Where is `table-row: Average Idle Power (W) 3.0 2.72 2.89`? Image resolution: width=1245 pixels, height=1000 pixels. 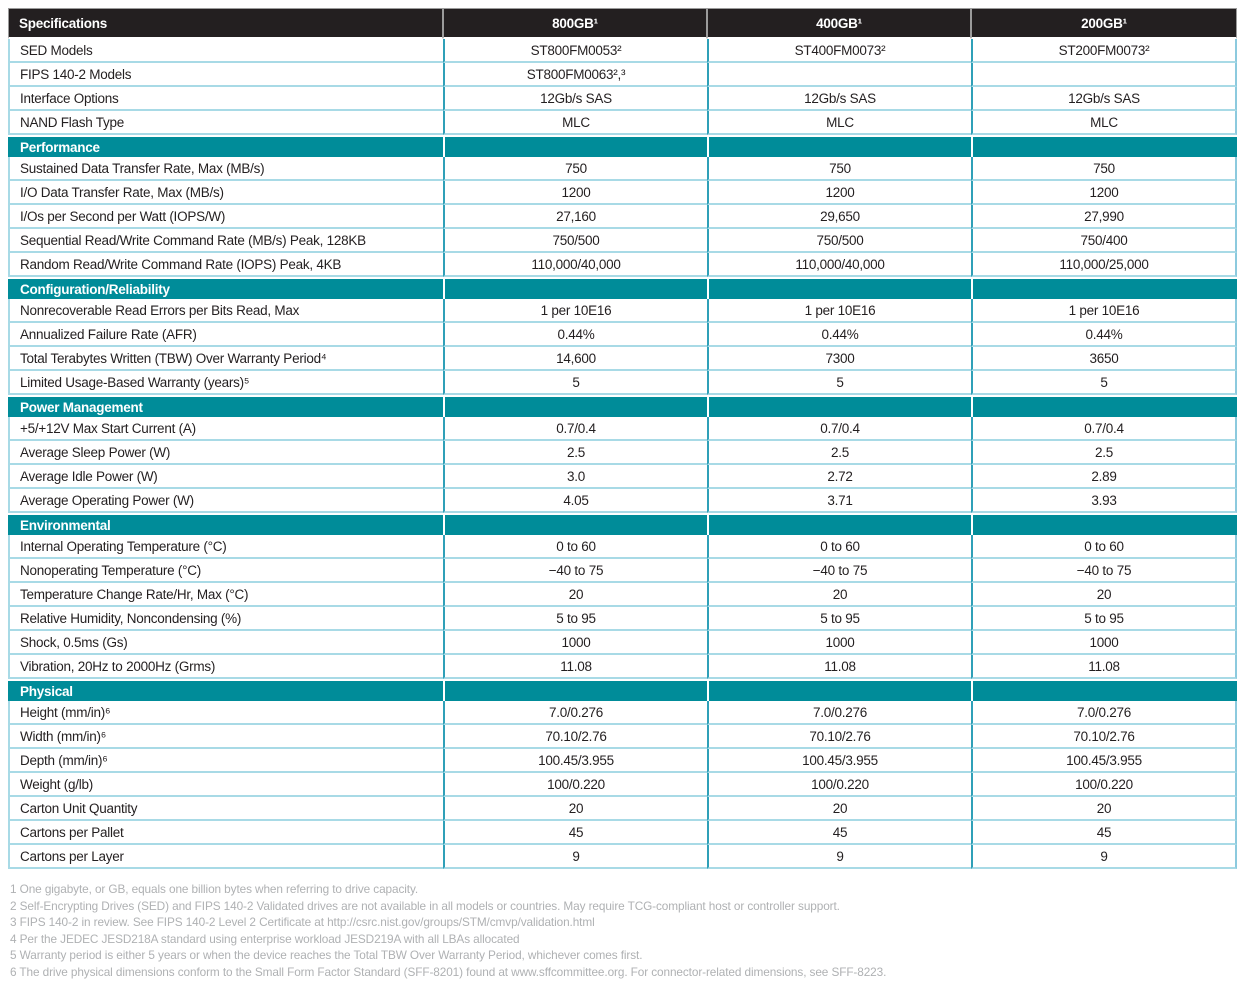 table-row: Average Idle Power (W) 3.0 2.72 2.89 is located at coordinates (622, 477).